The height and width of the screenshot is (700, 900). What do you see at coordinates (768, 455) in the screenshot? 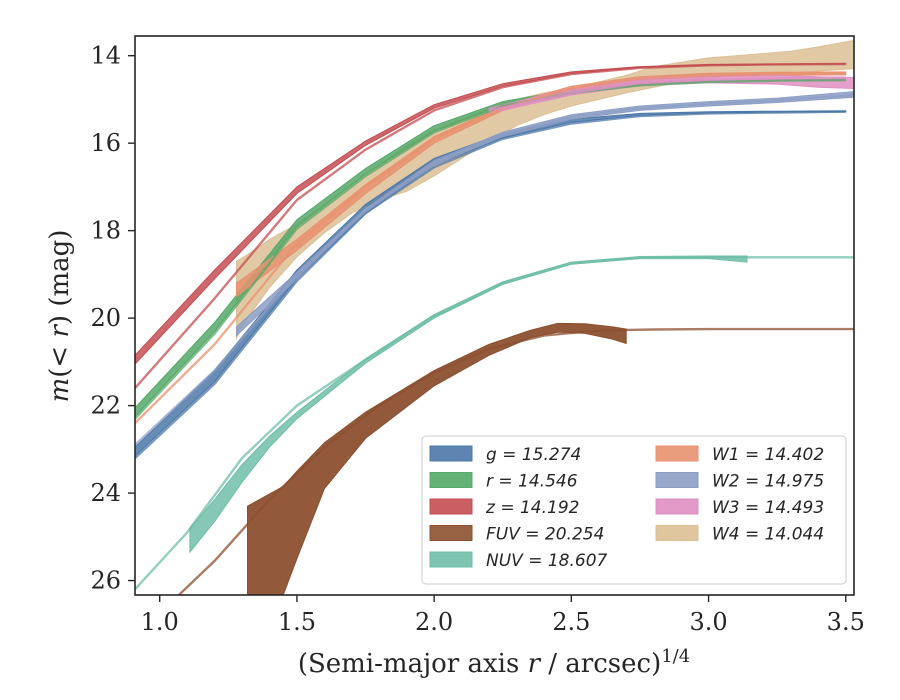
I see `legend-entry: W1 = 14.402` at bounding box center [768, 455].